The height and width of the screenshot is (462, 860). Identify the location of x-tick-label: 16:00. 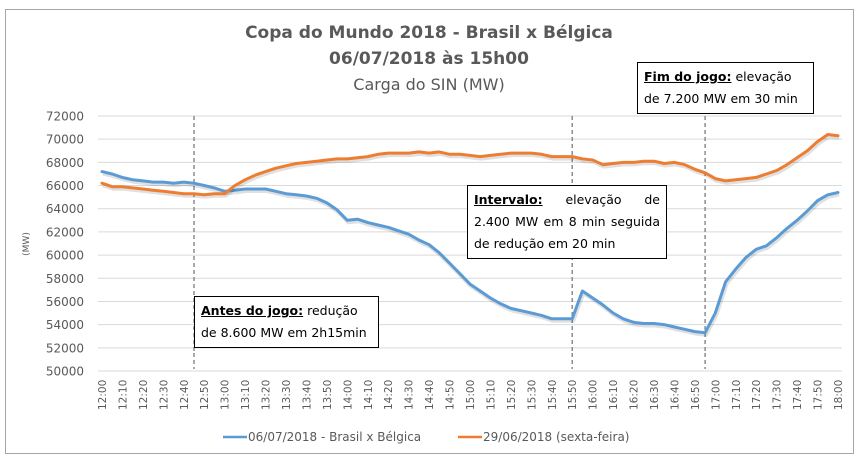
(594, 395).